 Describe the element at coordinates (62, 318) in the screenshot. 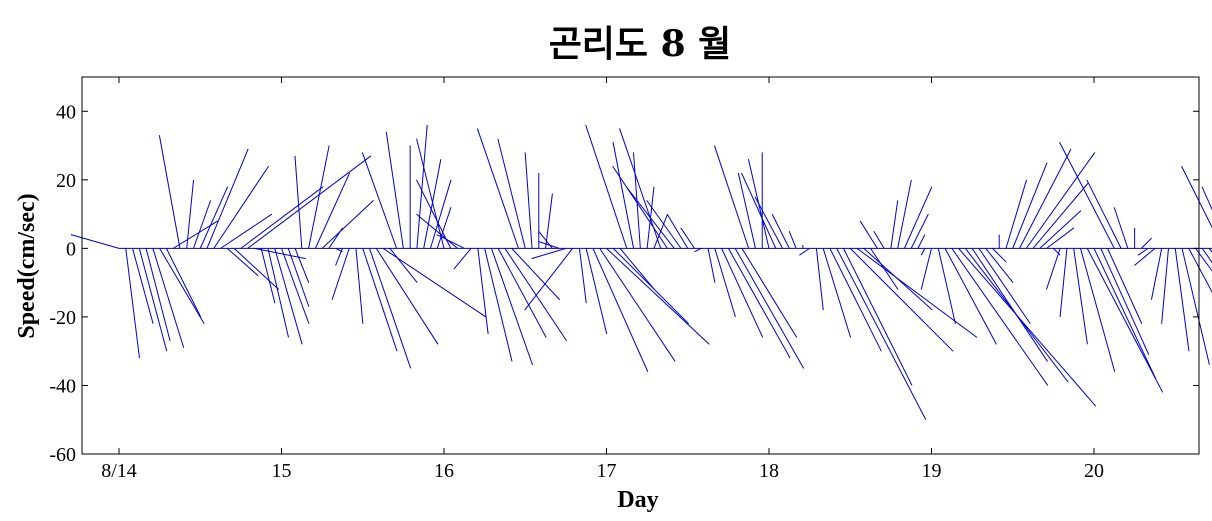

I see `y-tick-label: -20` at that location.